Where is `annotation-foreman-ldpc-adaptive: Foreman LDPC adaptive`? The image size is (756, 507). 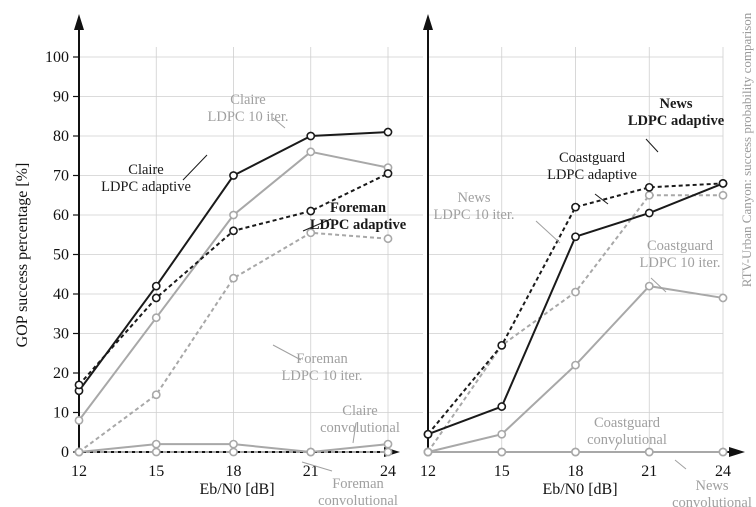
annotation-foreman-ldpc-adaptive: Foreman LDPC adaptive is located at coordinates (358, 216).